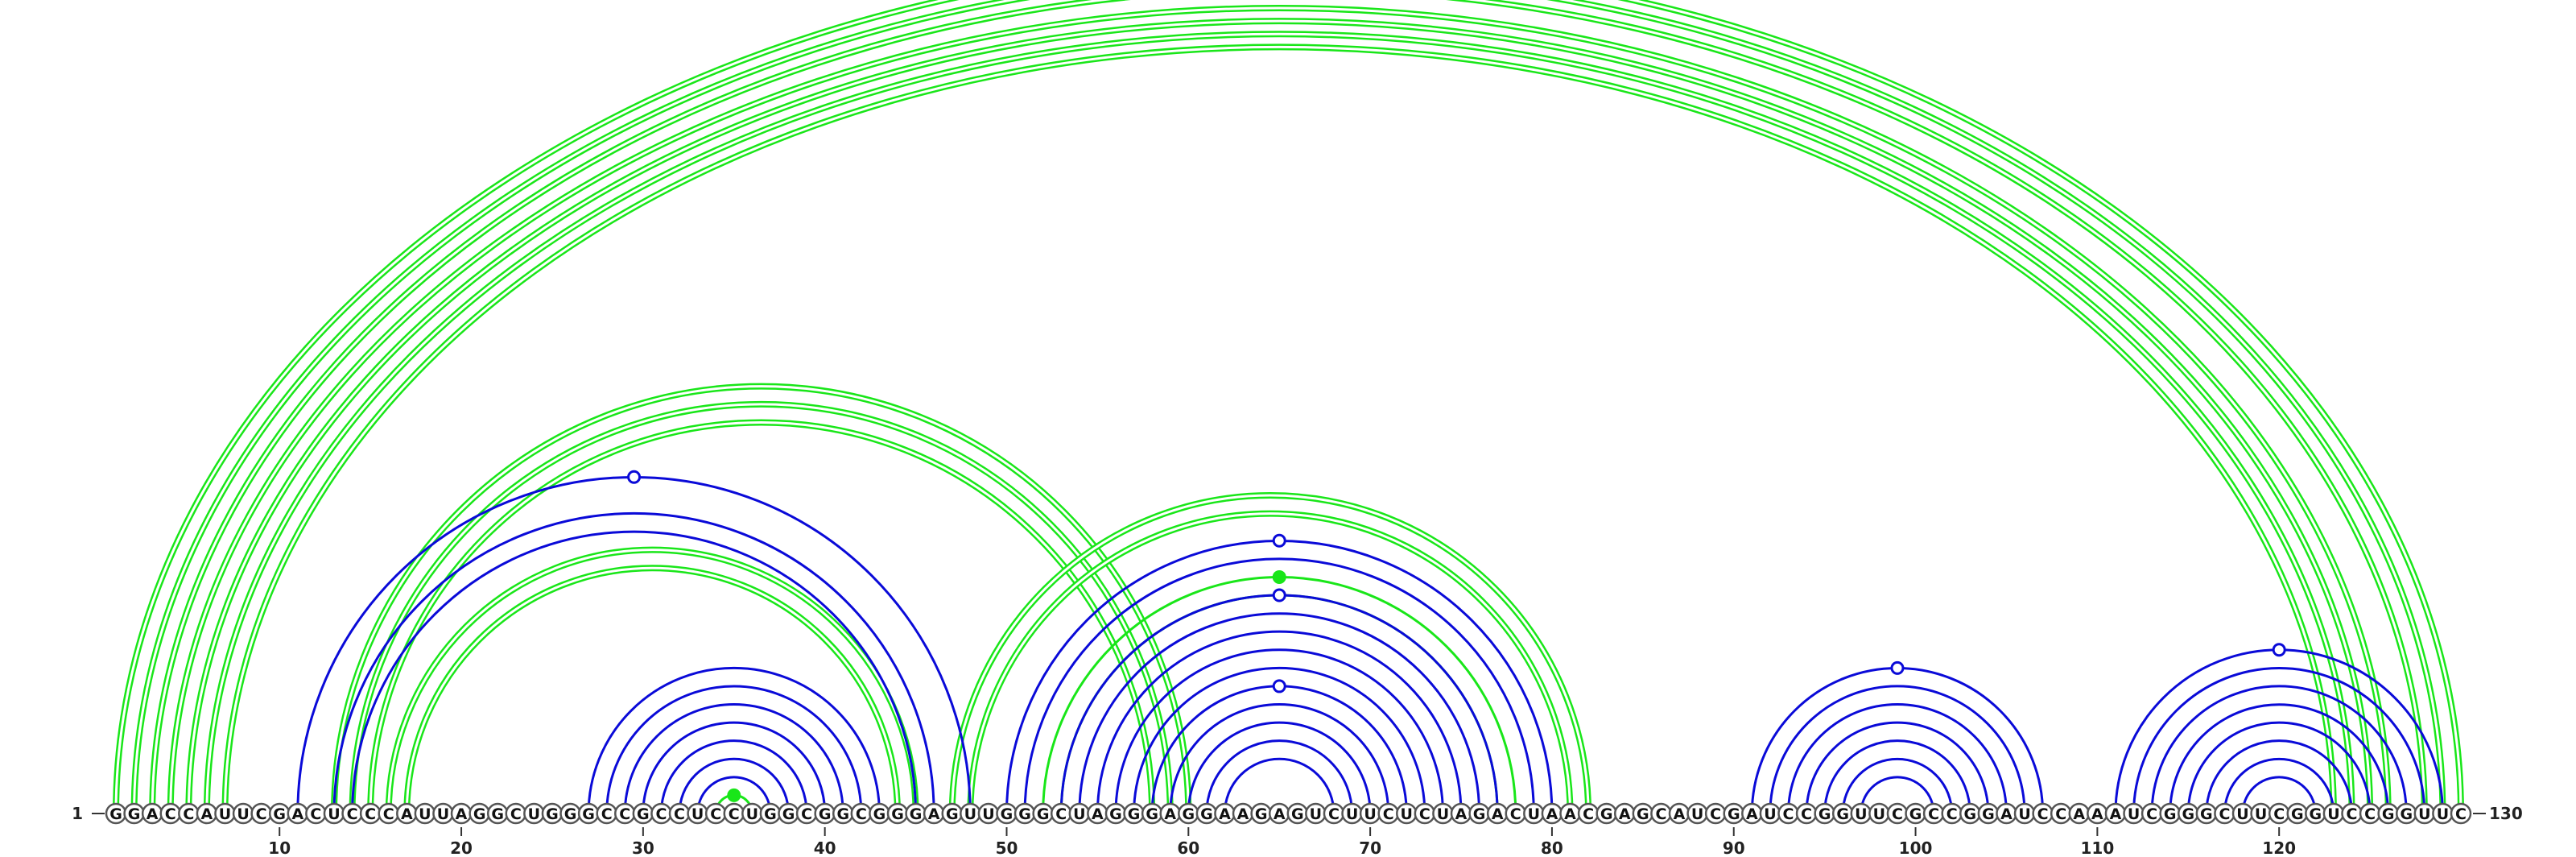 This screenshot has height=857, width=2576. What do you see at coordinates (2097, 847) in the screenshot?
I see `axis-tick-label: 110` at bounding box center [2097, 847].